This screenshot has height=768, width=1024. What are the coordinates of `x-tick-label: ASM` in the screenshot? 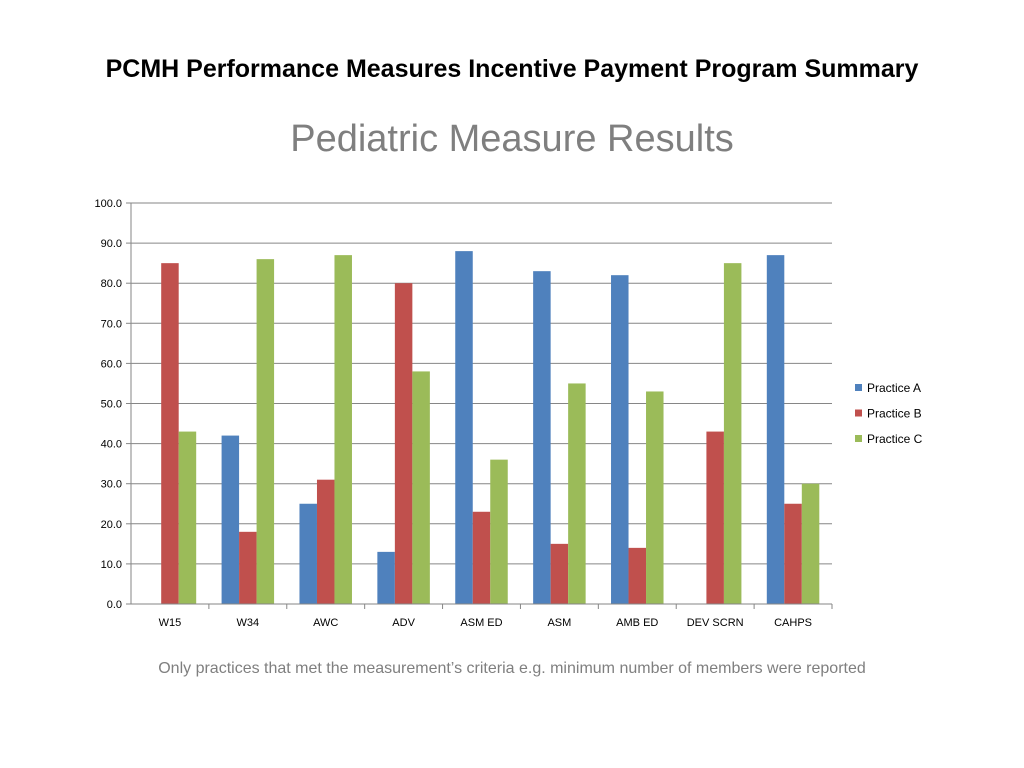 It's located at (559, 623).